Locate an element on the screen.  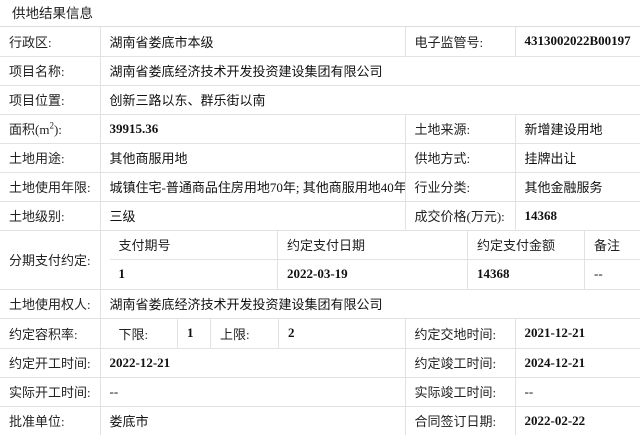
admin-region-label: 行政区: is located at coordinates (50, 42).